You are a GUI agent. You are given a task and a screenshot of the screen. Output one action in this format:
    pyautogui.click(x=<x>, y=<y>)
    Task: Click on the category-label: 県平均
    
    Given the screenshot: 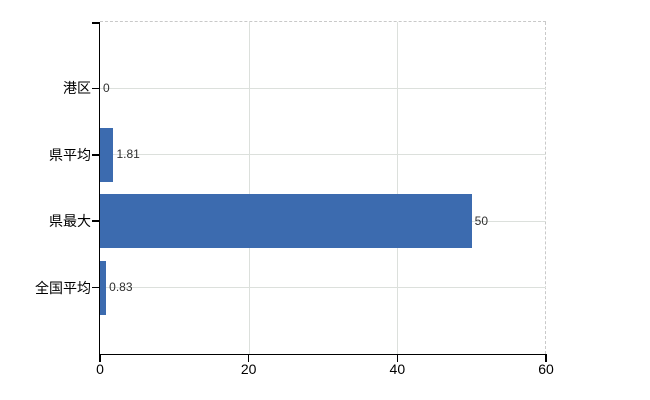 What is the action you would take?
    pyautogui.click(x=70, y=154)
    